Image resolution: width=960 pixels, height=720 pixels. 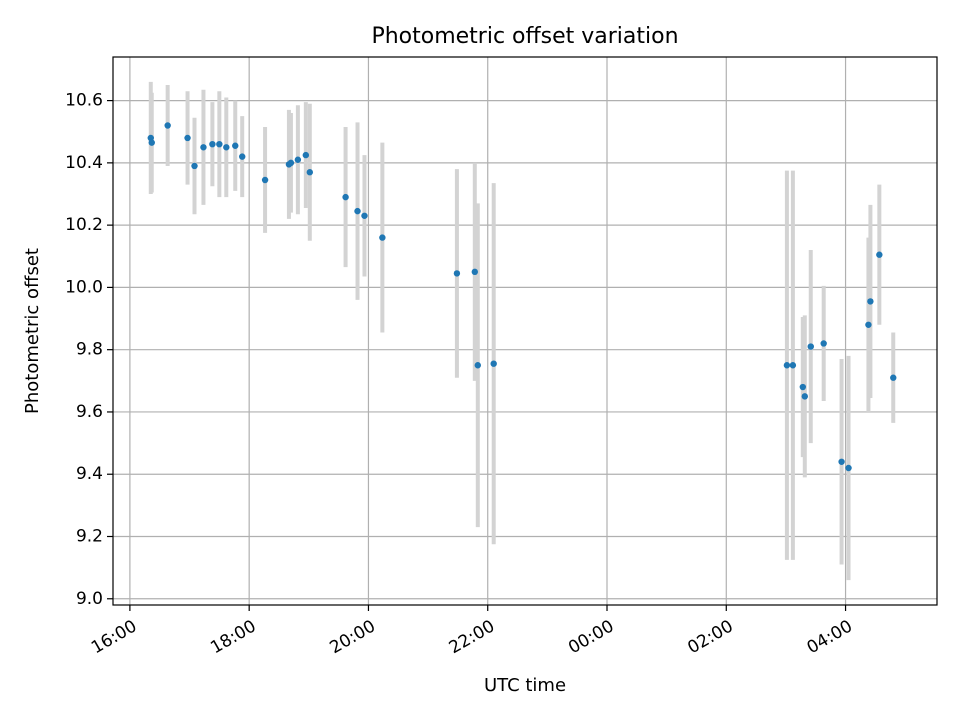 What do you see at coordinates (84, 163) in the screenshot?
I see `y-tick-label: 10.4` at bounding box center [84, 163].